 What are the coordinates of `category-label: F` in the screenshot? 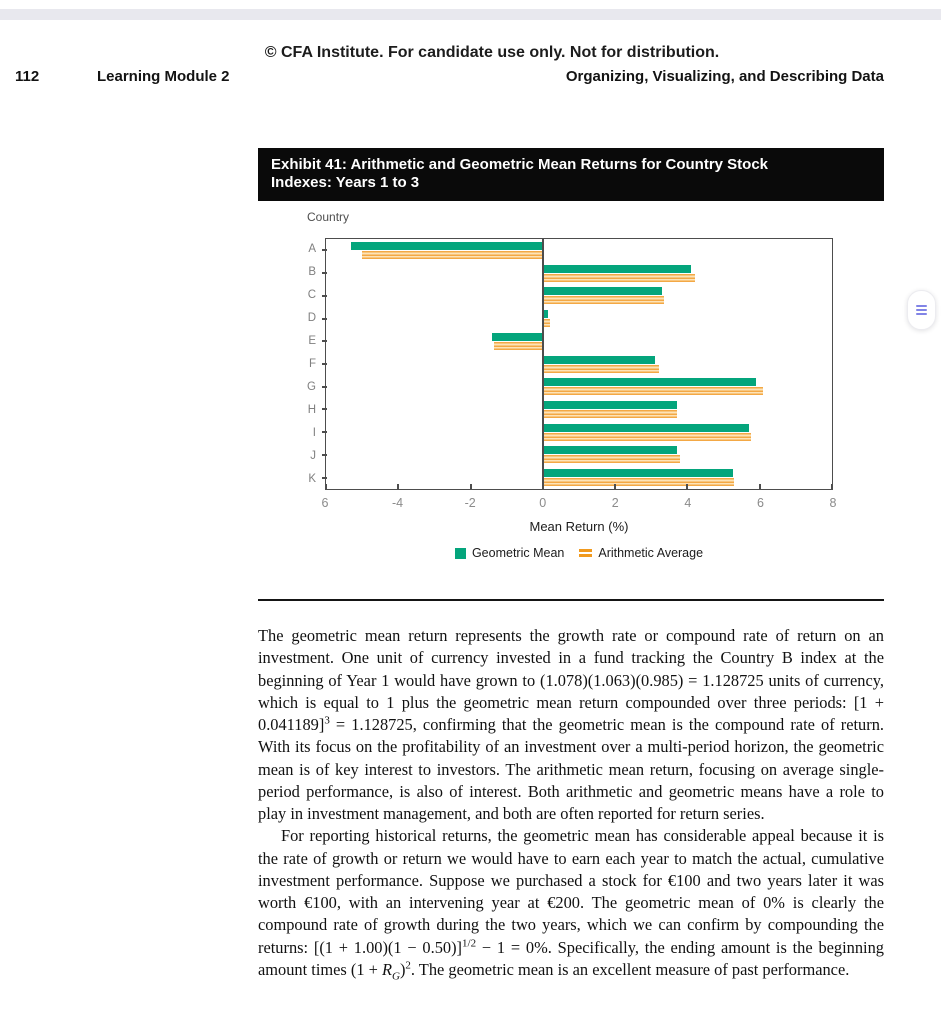 It's located at (312, 363).